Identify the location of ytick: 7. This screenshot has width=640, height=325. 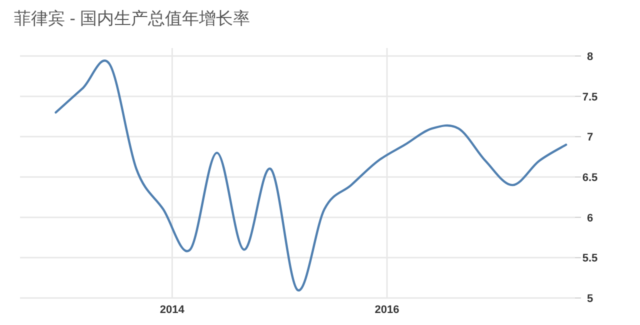
(590, 138).